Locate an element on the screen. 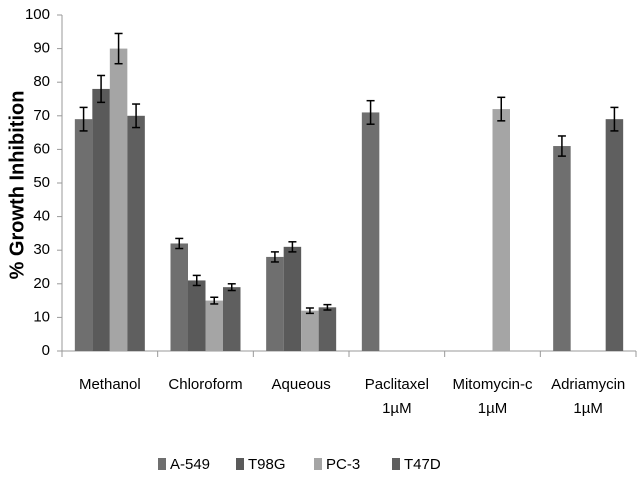 The image size is (640, 480). legend-label: PC-3 is located at coordinates (343, 464).